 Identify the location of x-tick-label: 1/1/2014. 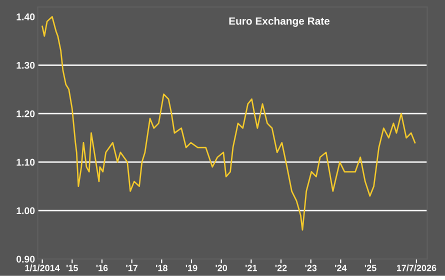
(42, 268).